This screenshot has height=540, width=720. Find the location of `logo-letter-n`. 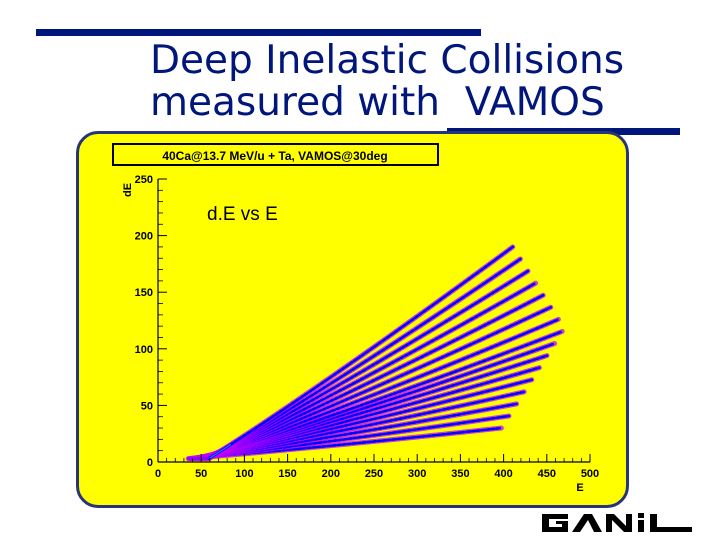

logo-letter-n is located at coordinates (619, 523).